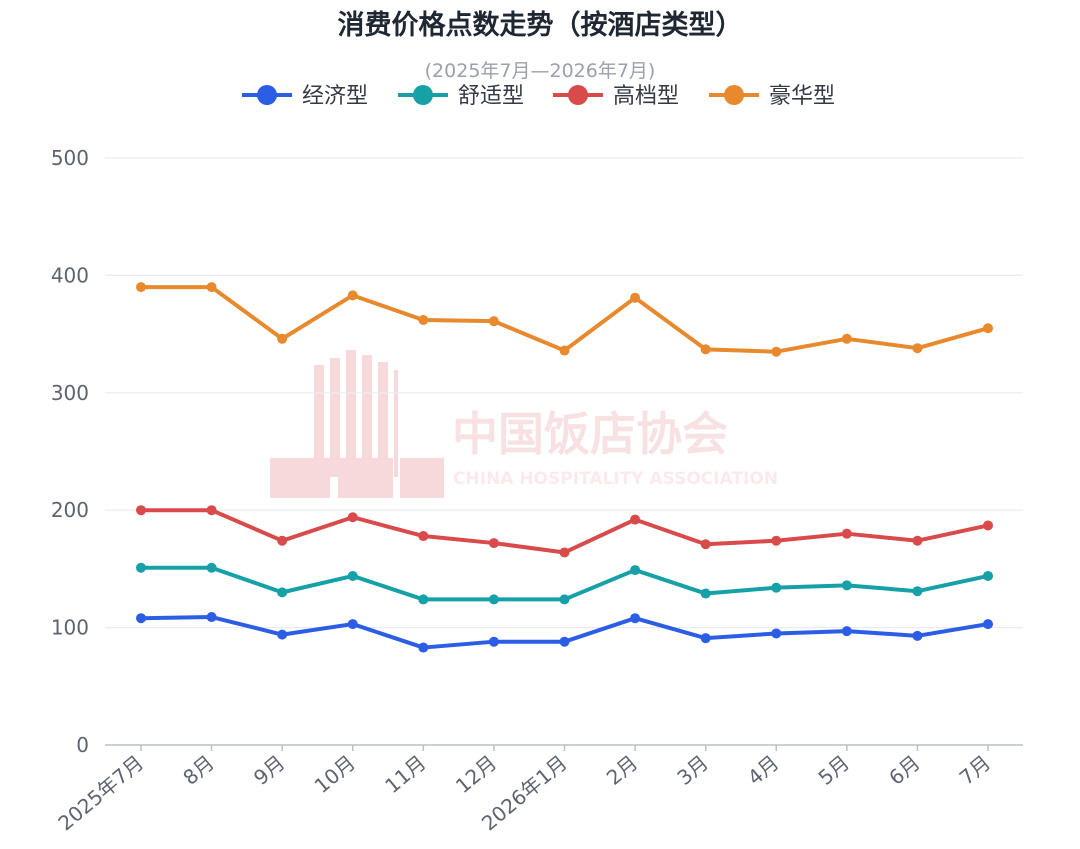  I want to click on x-tick-label: 5月, so click(834, 769).